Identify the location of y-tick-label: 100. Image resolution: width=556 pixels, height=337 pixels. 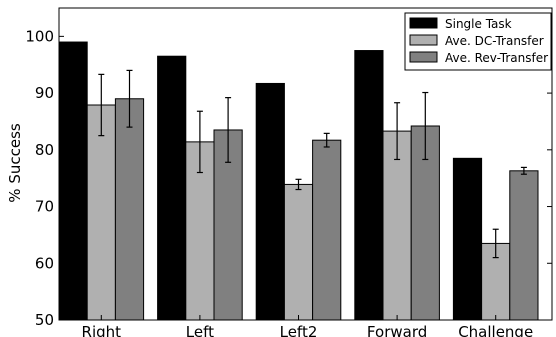
(39, 36).